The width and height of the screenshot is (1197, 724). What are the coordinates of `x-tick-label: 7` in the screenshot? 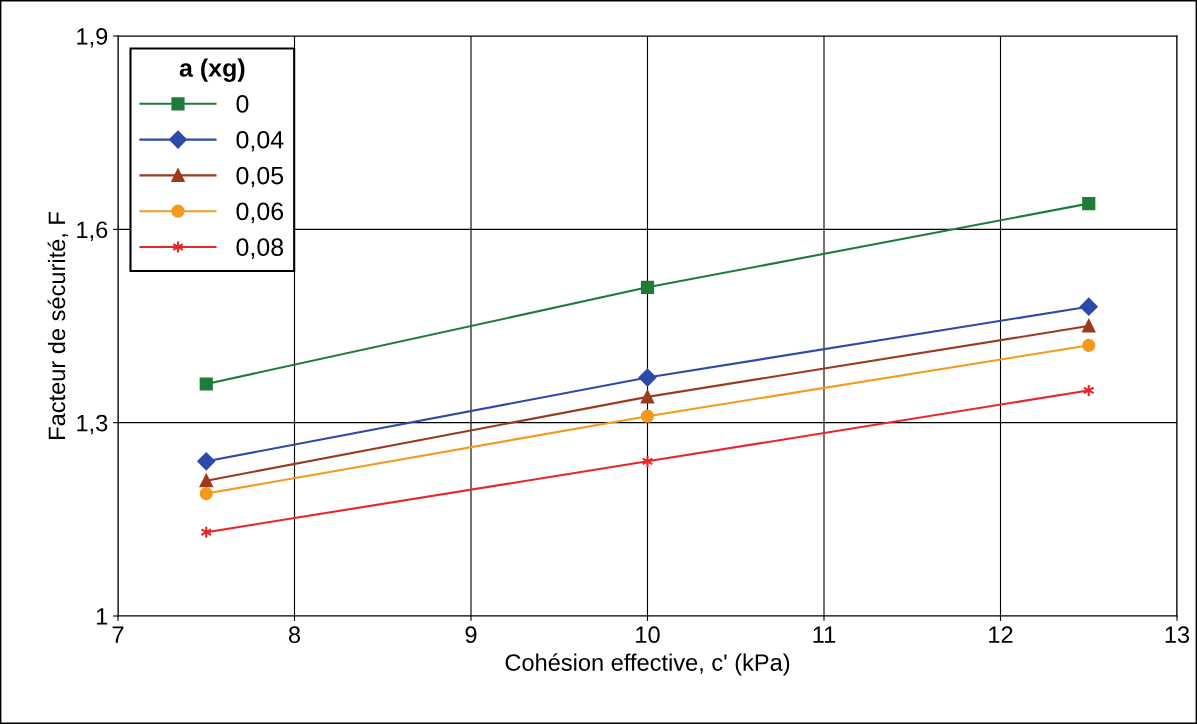 It's located at (118, 634).